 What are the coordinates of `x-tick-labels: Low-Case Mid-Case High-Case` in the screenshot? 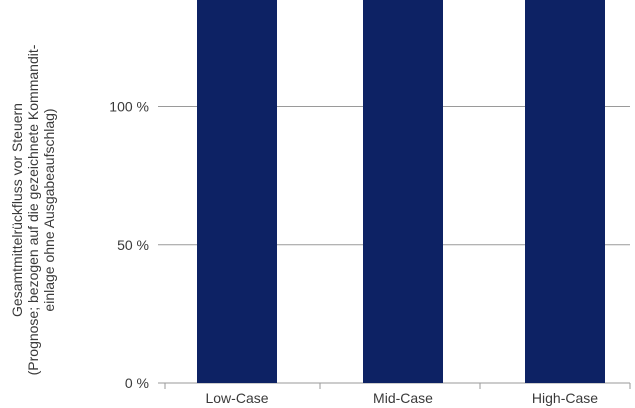 It's located at (401, 398).